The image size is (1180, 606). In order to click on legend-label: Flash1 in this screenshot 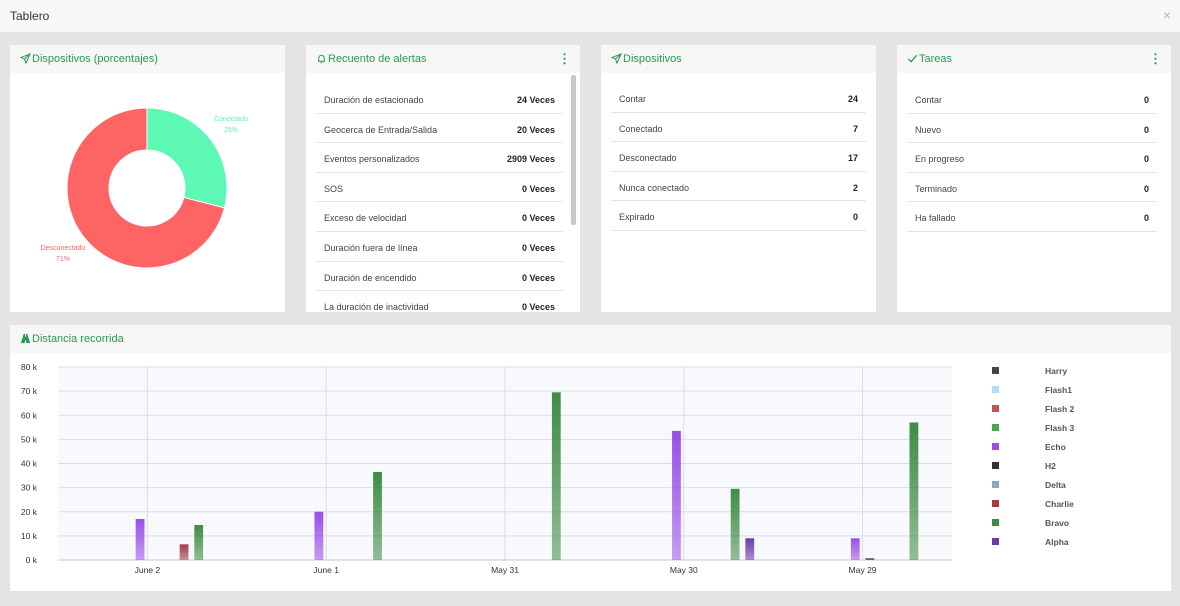, I will do `click(1058, 390)`.